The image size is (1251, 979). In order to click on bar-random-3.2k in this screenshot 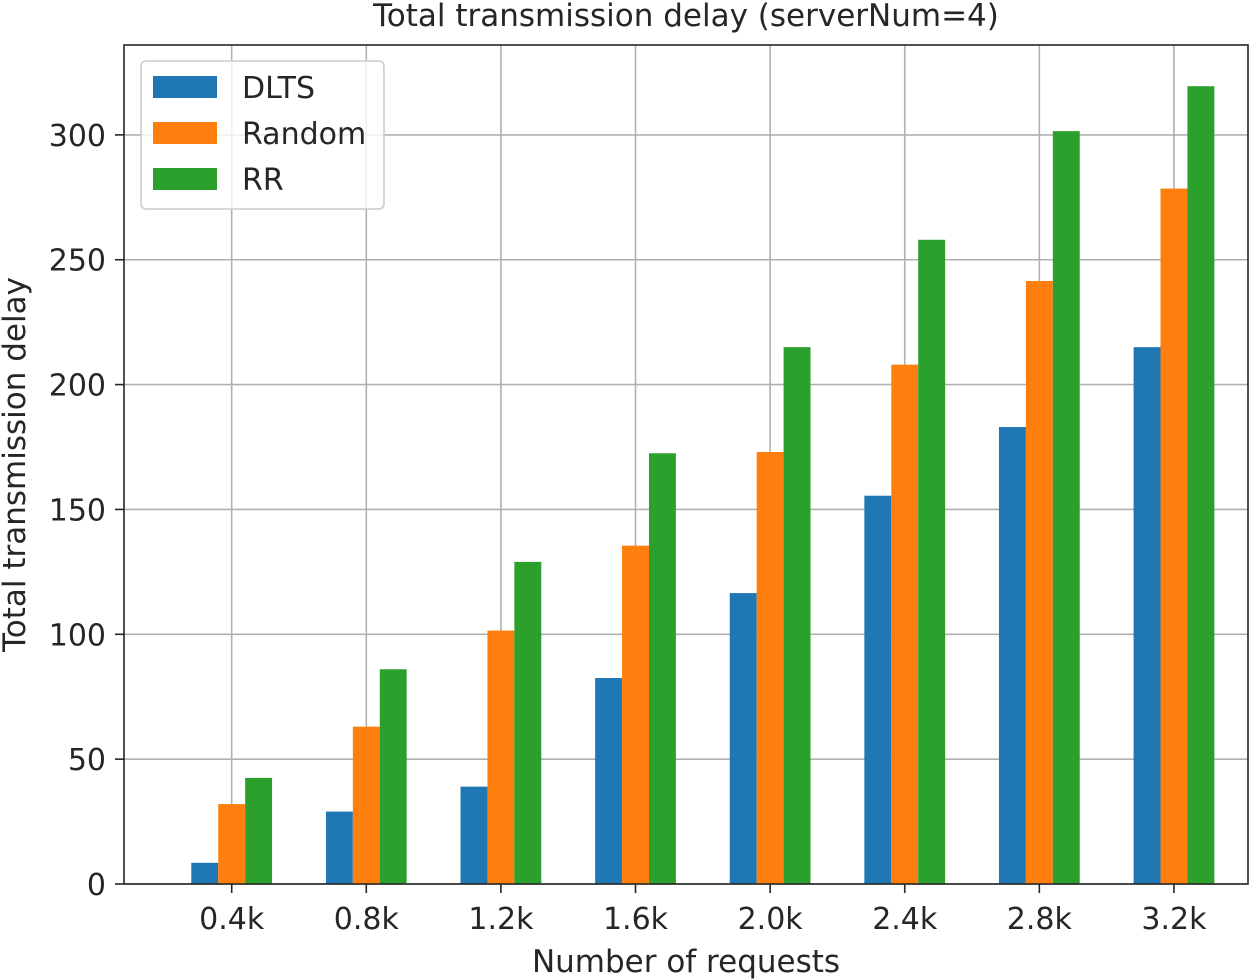, I will do `click(1174, 536)`.